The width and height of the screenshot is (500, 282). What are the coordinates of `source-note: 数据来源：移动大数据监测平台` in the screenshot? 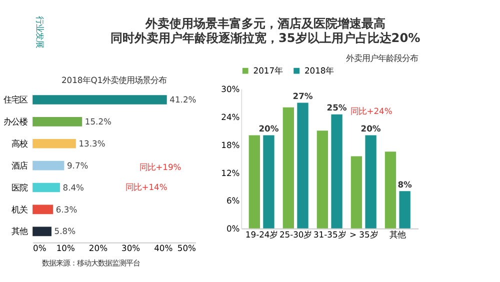 It's located at (91, 263).